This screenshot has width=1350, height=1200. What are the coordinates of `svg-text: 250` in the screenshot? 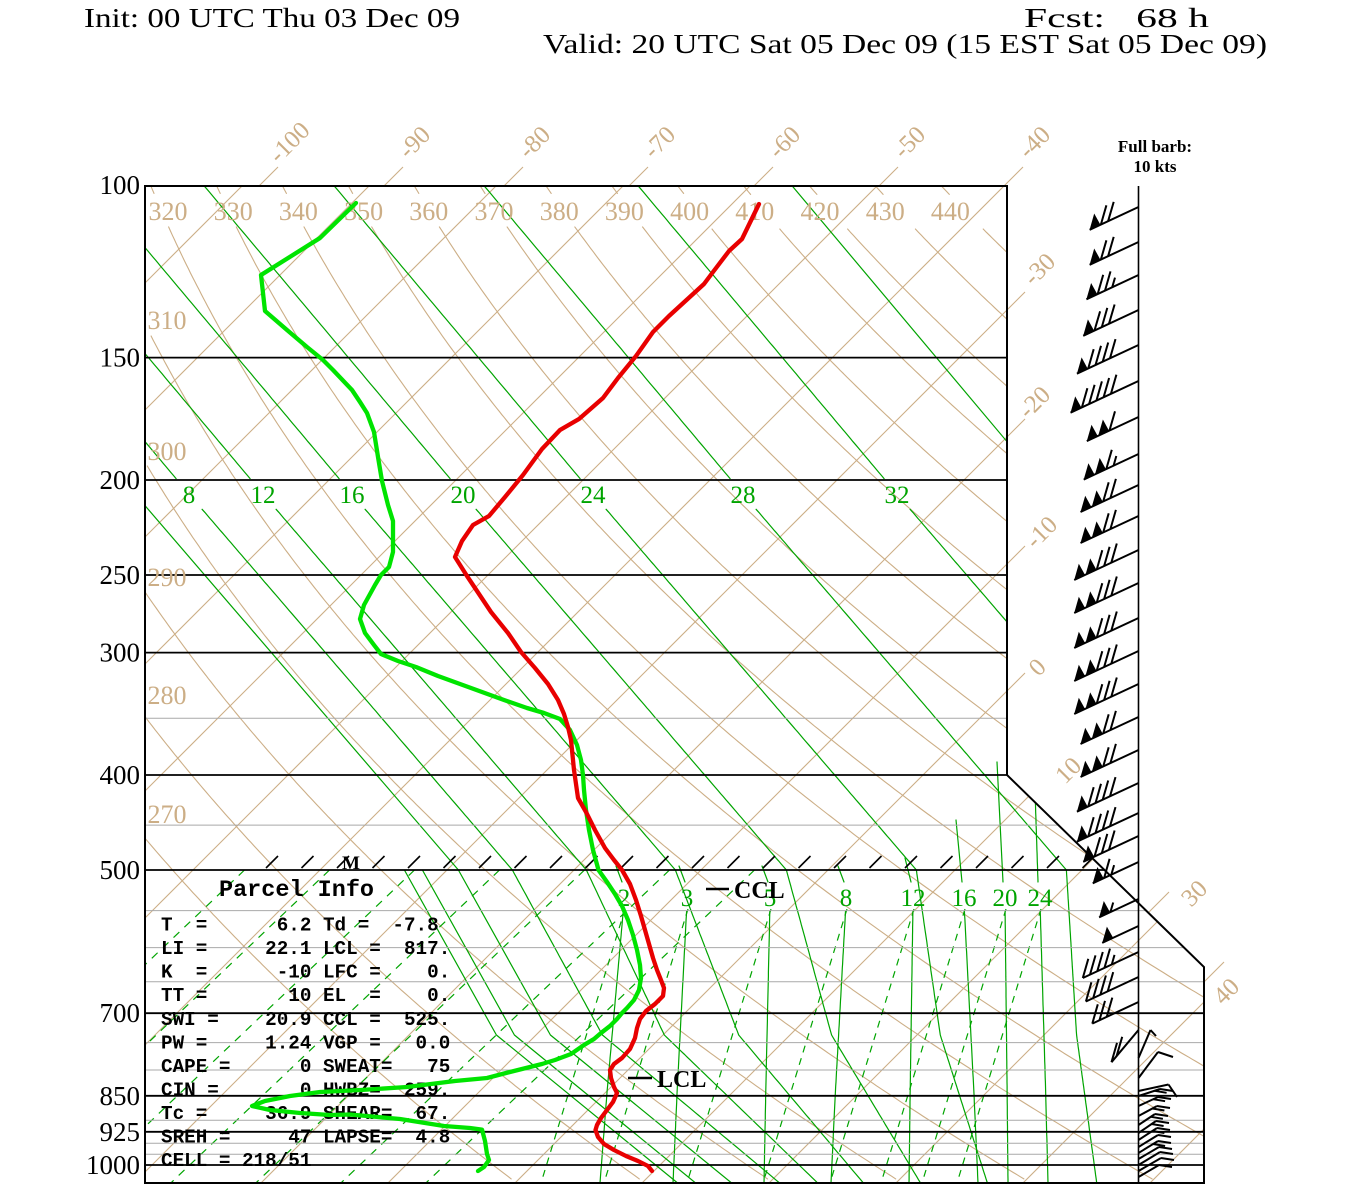 It's located at (120, 575).